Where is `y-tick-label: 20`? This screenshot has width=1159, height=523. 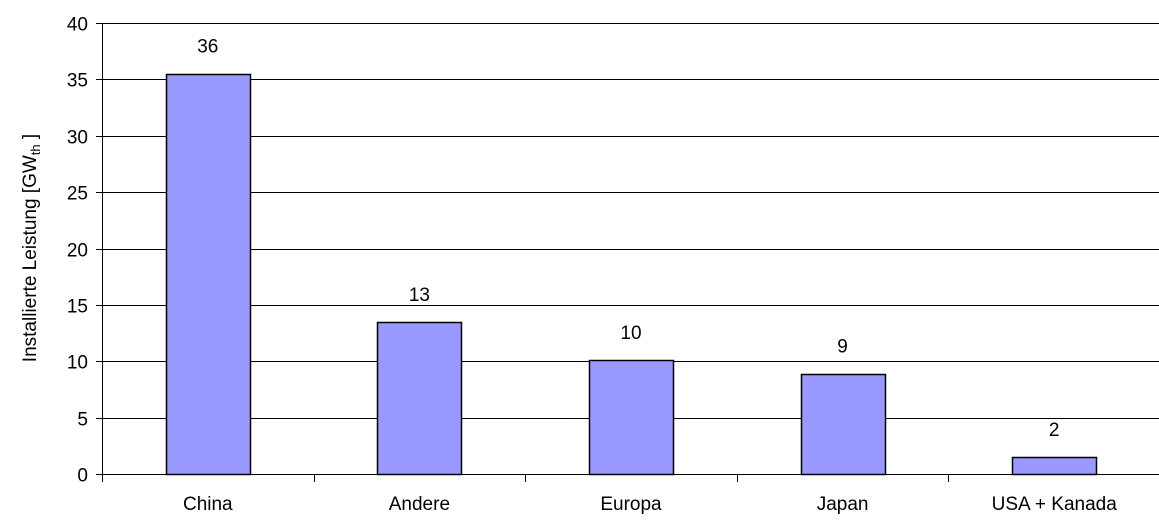 y-tick-label: 20 is located at coordinates (77, 251).